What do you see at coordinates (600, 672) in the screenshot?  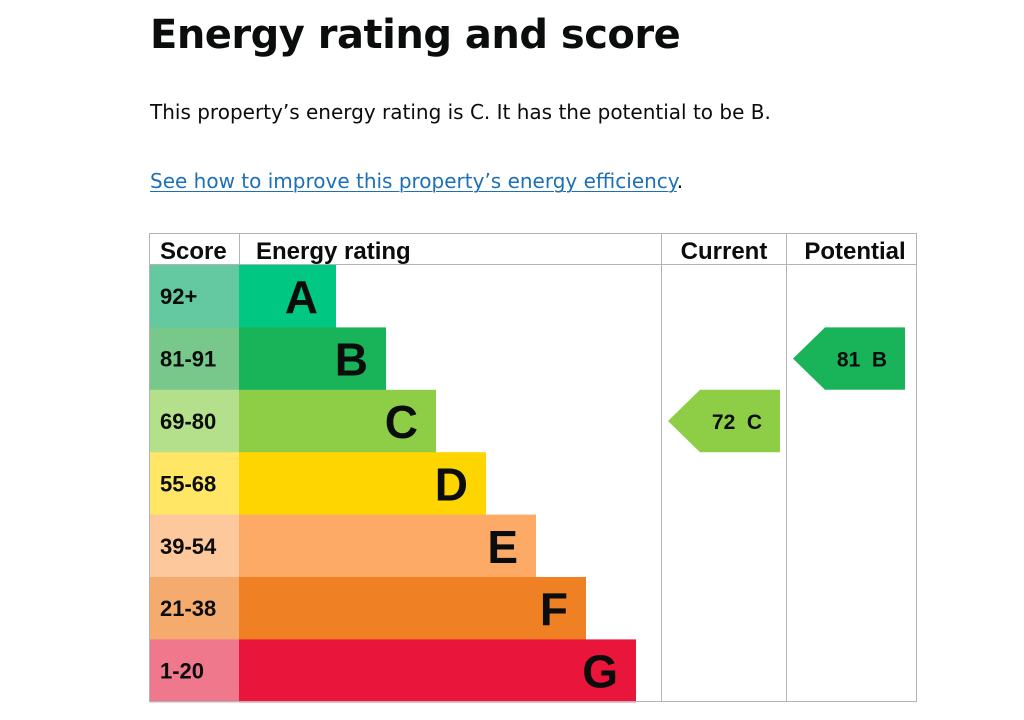 I see `rating-letter-g: G` at bounding box center [600, 672].